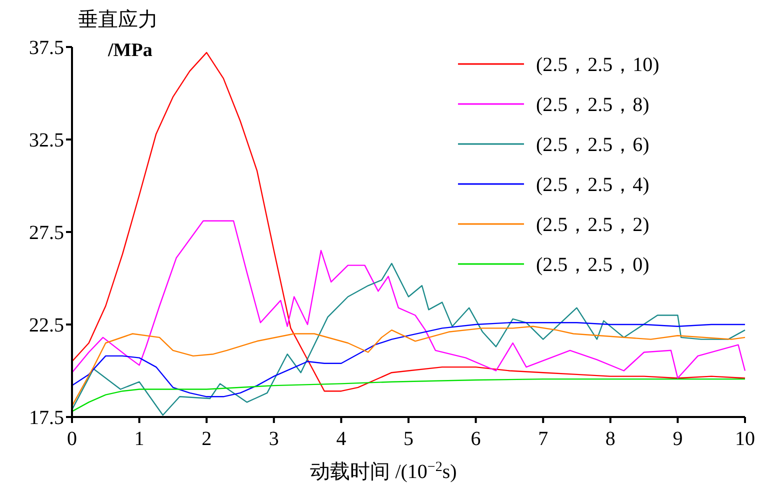 The height and width of the screenshot is (488, 764). What do you see at coordinates (383, 471) in the screenshot?
I see `x-axis-title: 动载时间 /(10$^{−2}$s)` at bounding box center [383, 471].